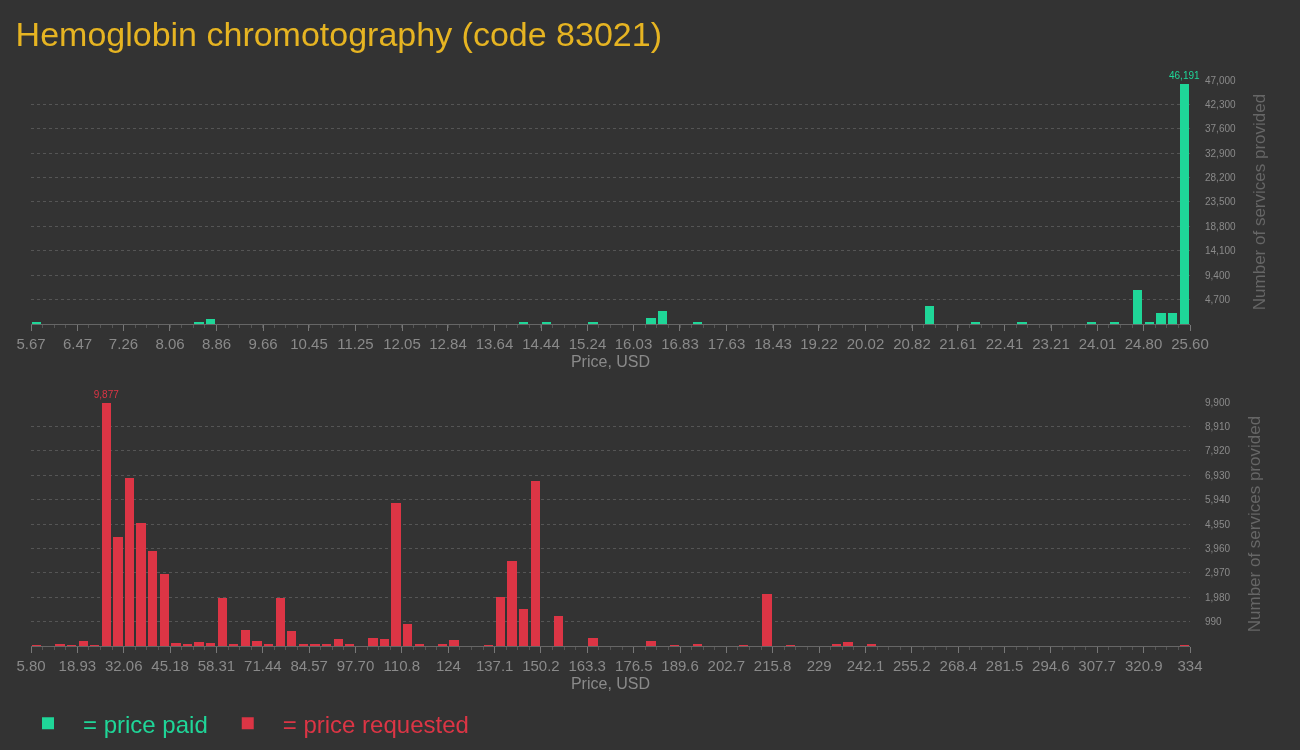  I want to click on y-tick-label: 37,600, so click(1221, 129).